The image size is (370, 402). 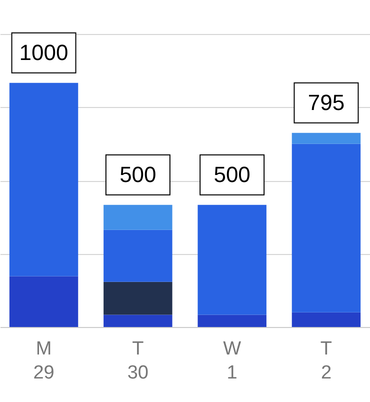 What do you see at coordinates (326, 102) in the screenshot?
I see `total-label: 795` at bounding box center [326, 102].